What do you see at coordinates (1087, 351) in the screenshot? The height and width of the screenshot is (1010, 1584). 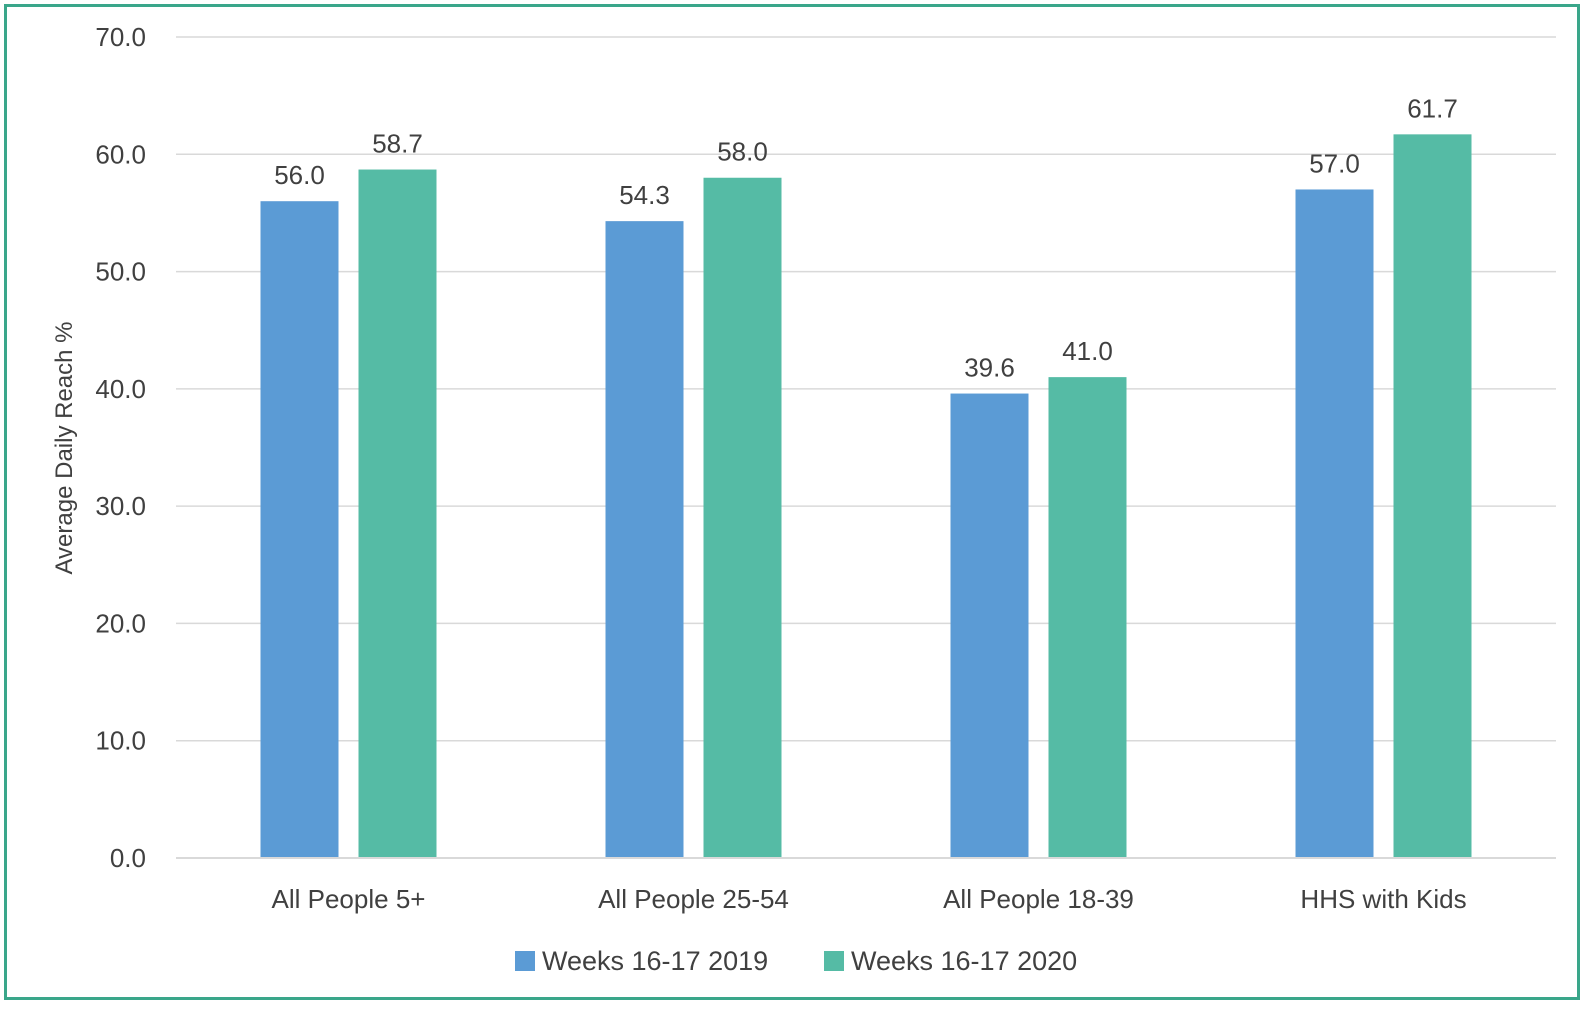 I see `bar-data-label: 41.0` at bounding box center [1087, 351].